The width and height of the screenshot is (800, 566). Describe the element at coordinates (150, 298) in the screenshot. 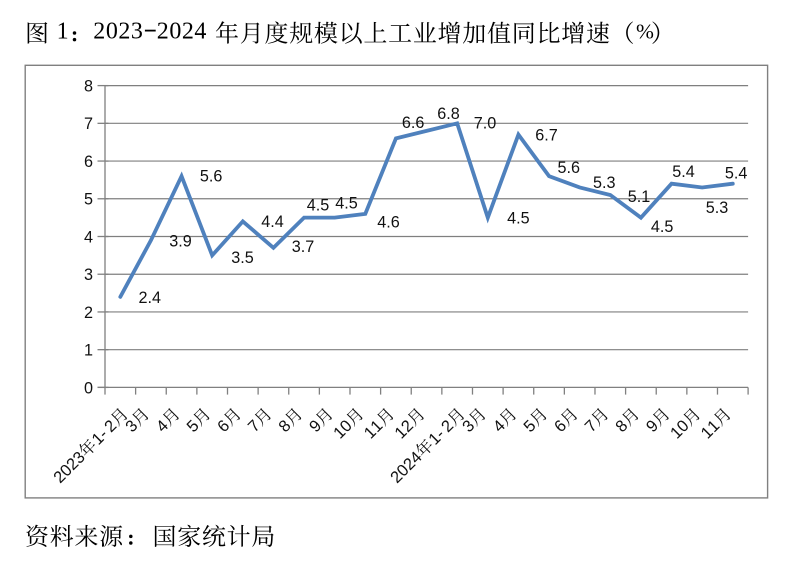

I see `svg-text: 2.4` at that location.